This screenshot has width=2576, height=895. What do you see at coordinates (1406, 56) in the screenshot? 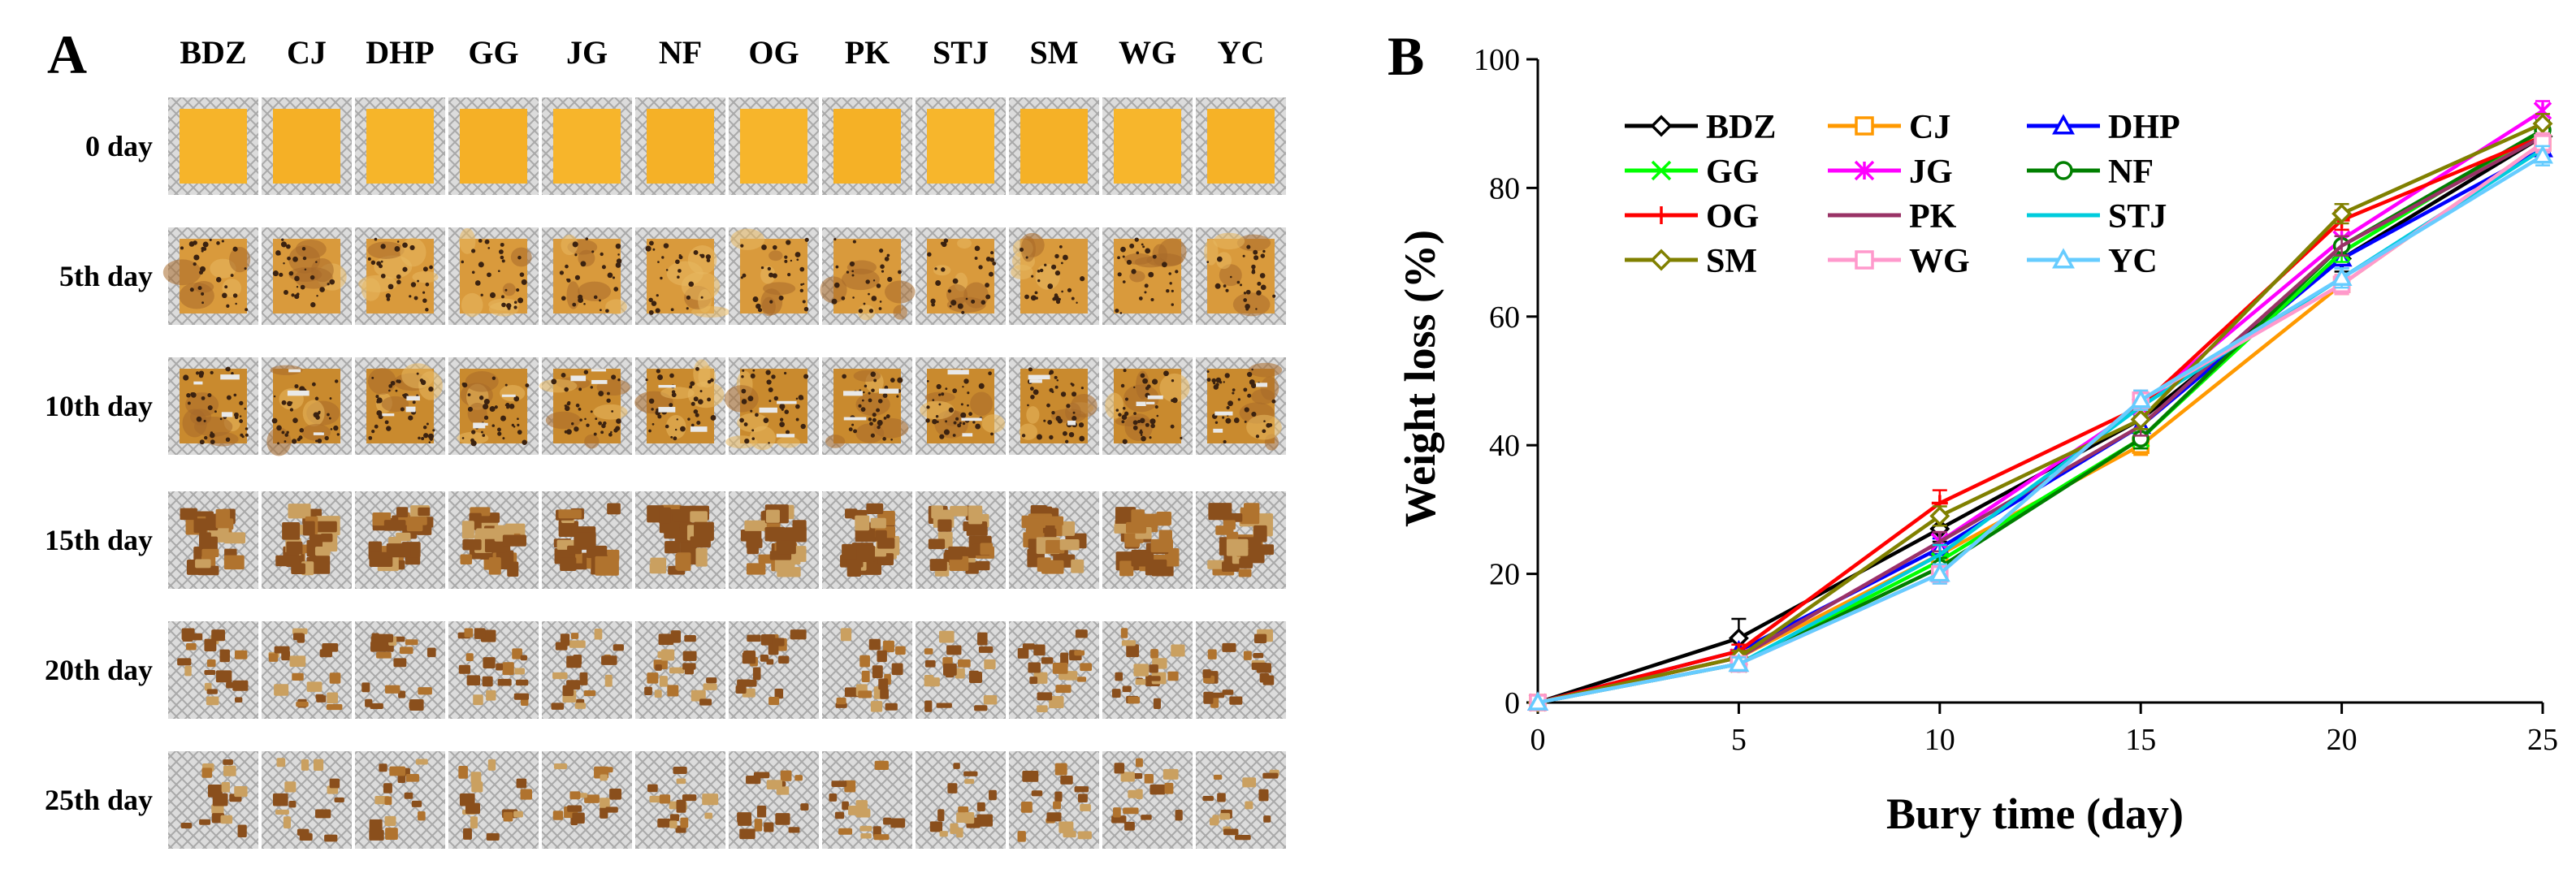
I see `panel-letter-b: B` at bounding box center [1406, 56].